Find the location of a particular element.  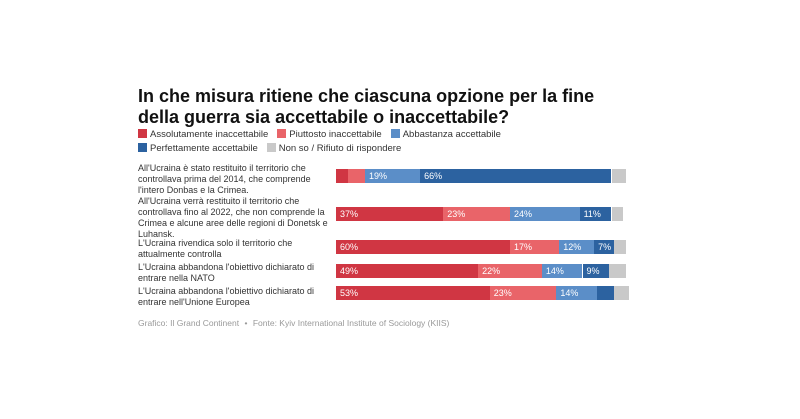

legend-item: Perfettamente accettabile is located at coordinates (198, 149).